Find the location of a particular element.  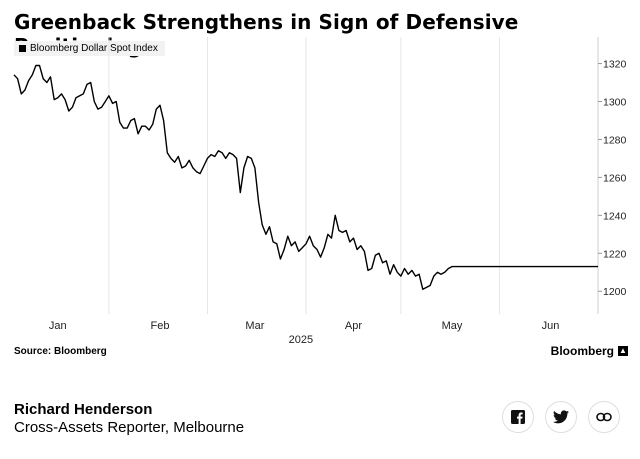

copy-link-button is located at coordinates (604, 417).